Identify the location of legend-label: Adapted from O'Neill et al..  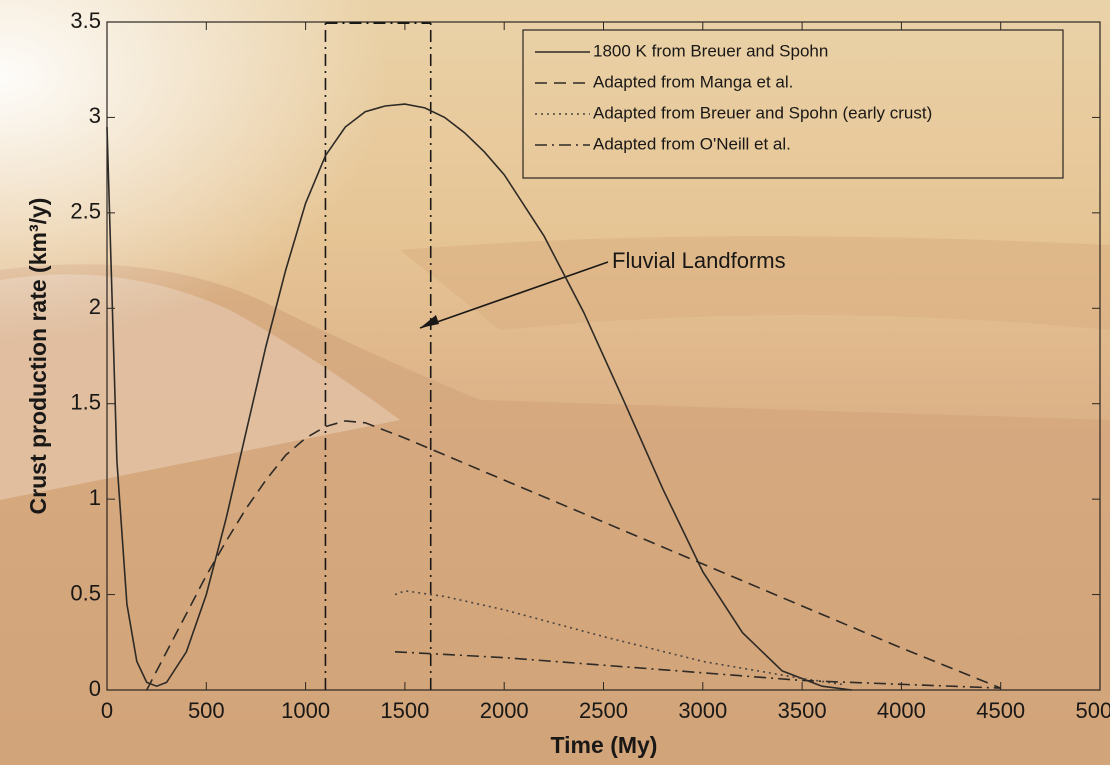
(692, 143).